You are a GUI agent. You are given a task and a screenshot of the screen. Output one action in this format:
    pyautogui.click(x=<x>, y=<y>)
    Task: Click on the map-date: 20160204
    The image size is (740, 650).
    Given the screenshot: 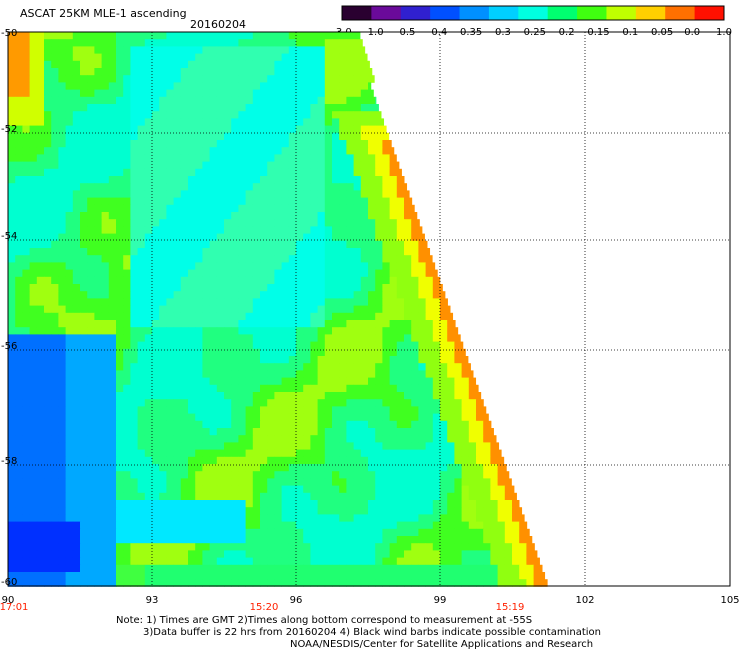 What is the action you would take?
    pyautogui.click(x=218, y=24)
    